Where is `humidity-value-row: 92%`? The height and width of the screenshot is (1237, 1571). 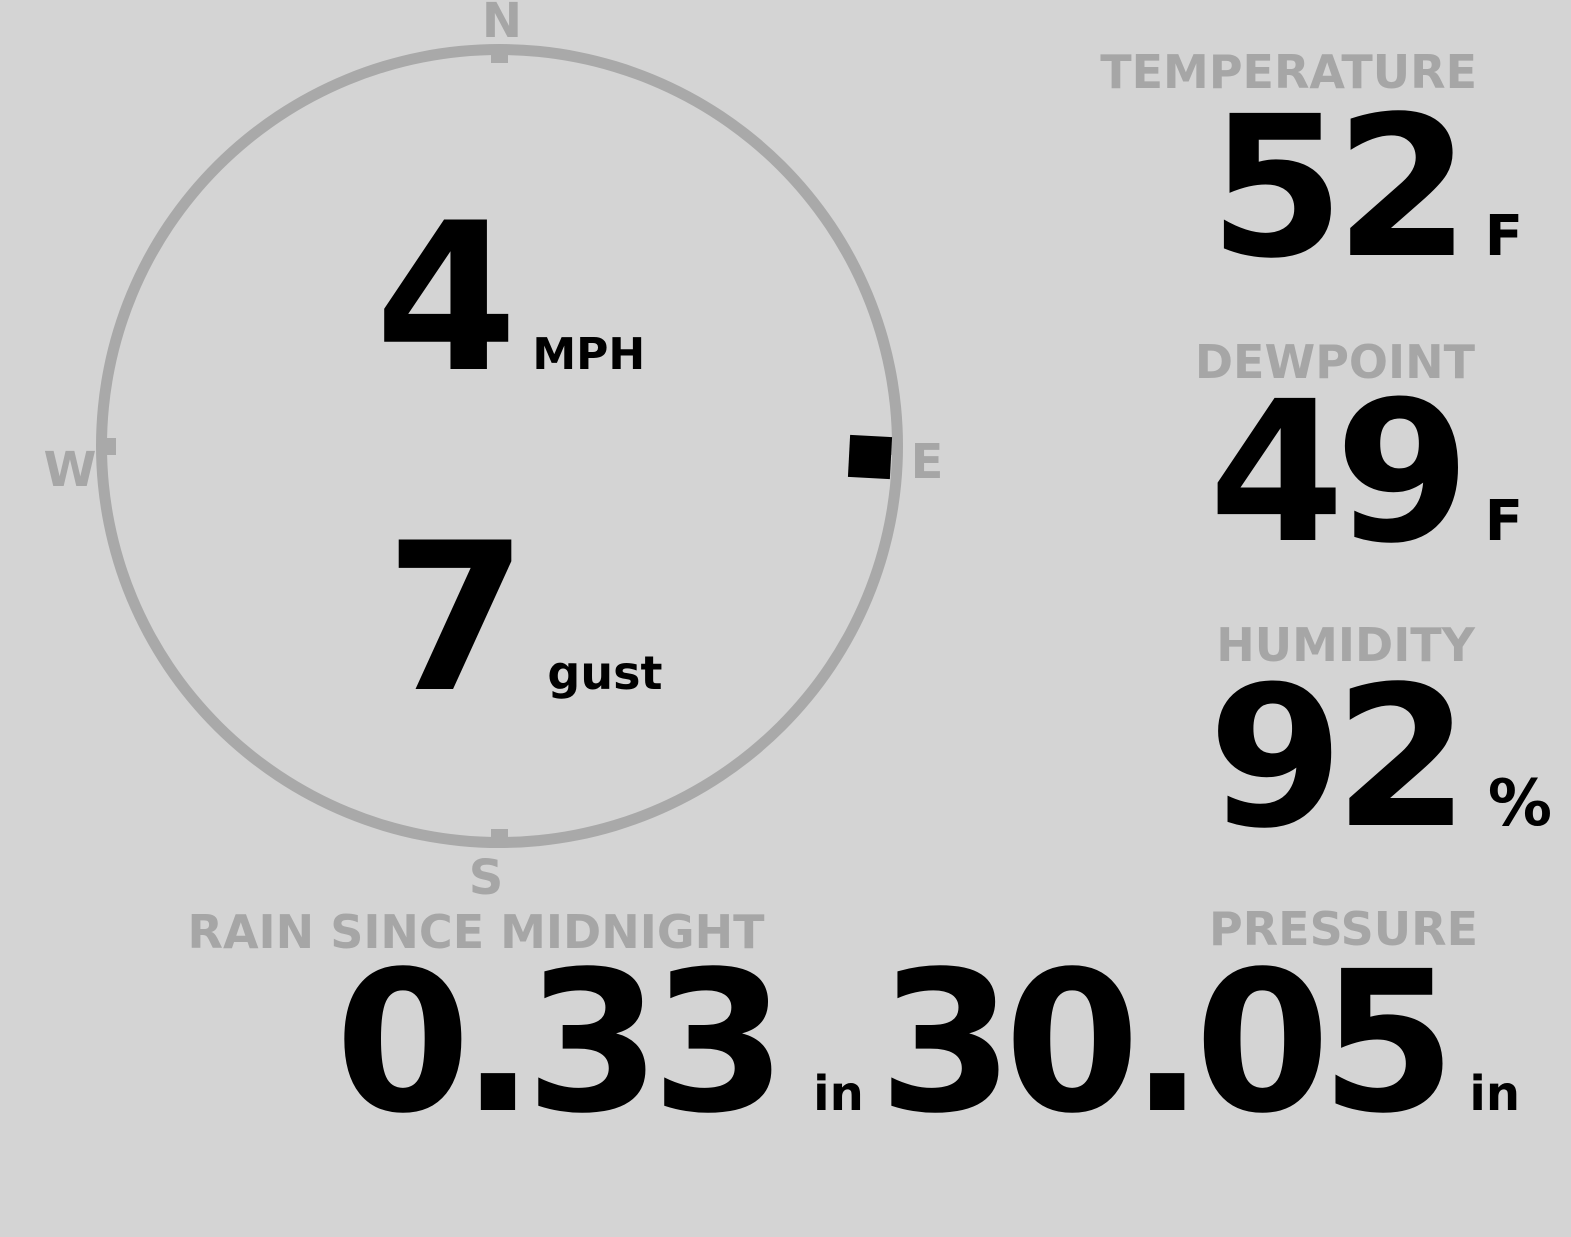 humidity-value-row: 92% is located at coordinates (1380, 757).